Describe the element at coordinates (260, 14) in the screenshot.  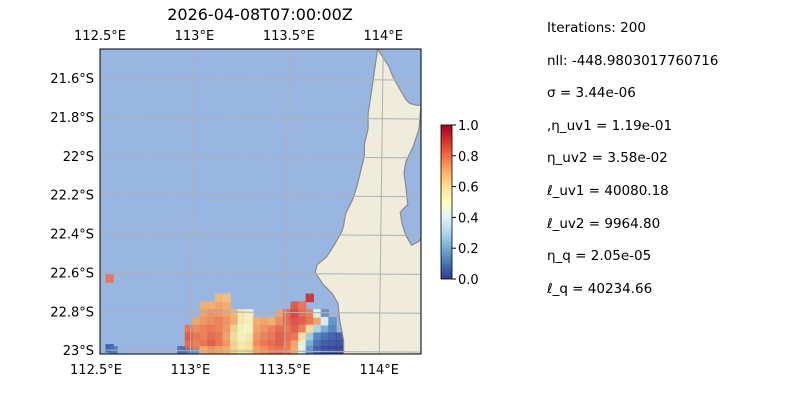
I see `chart-title: 2026-04-08T07:00:00Z` at that location.